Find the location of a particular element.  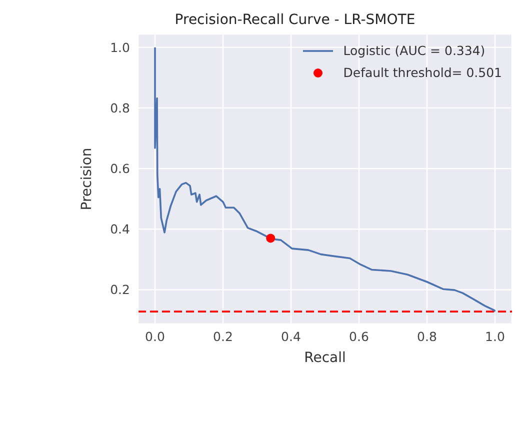

x-tick-label: 0.2 is located at coordinates (223, 336).